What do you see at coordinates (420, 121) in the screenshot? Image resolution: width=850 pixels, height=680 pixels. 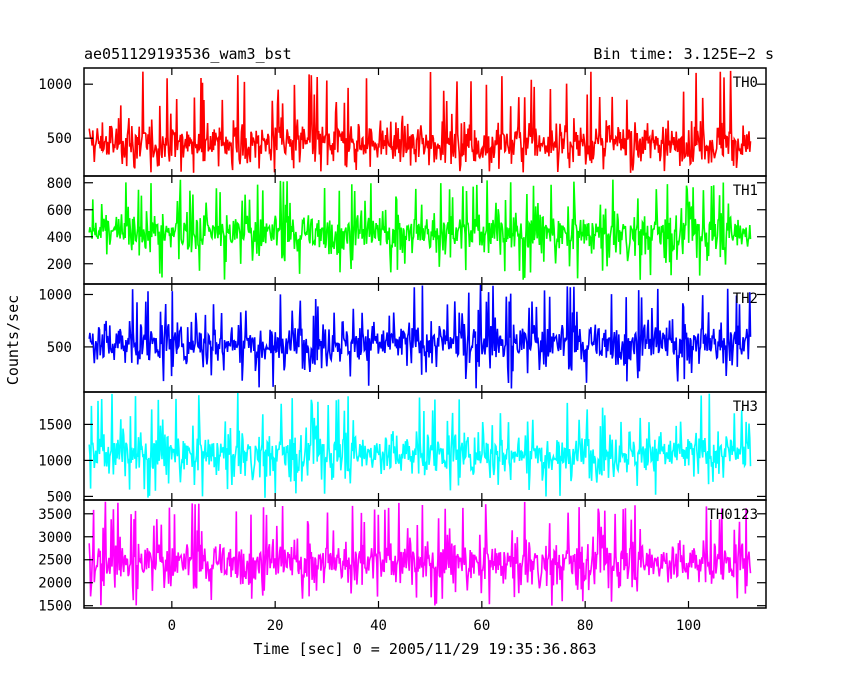 I see `series-line-th0` at bounding box center [420, 121].